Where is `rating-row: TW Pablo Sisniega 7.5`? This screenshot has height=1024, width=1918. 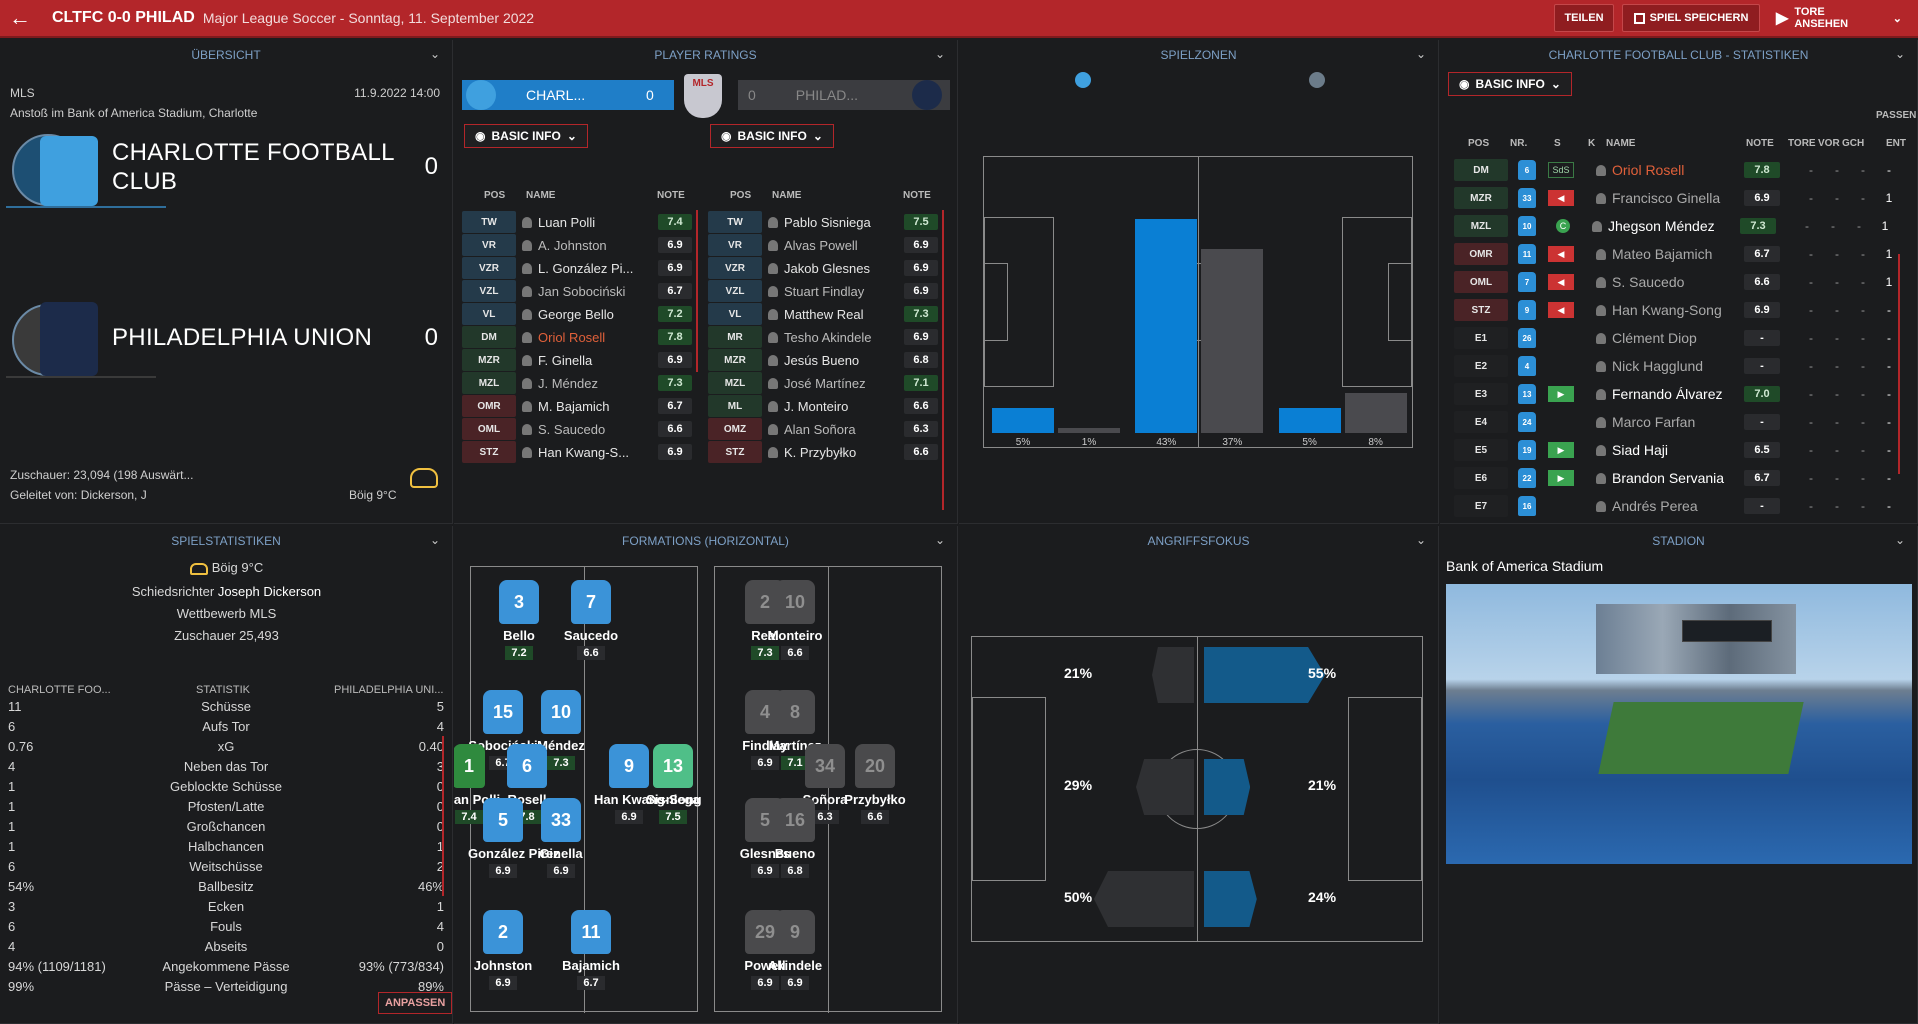
rating-row: TW Pablo Sisniega 7.5 is located at coordinates (828, 222).